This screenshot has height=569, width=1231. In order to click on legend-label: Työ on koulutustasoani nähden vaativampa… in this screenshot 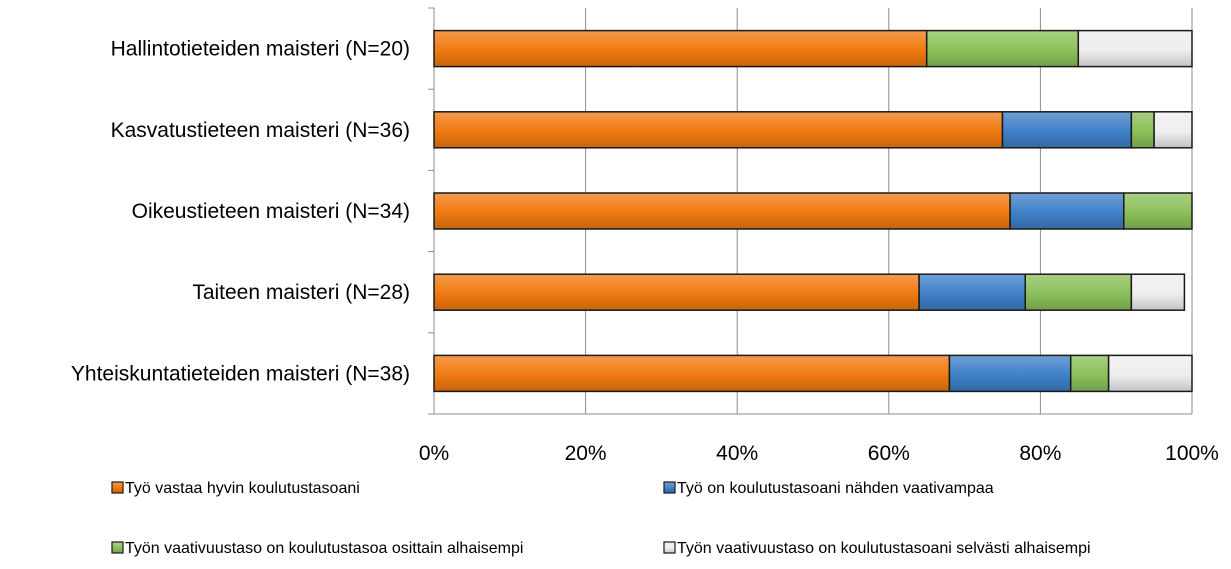, I will do `click(835, 488)`.